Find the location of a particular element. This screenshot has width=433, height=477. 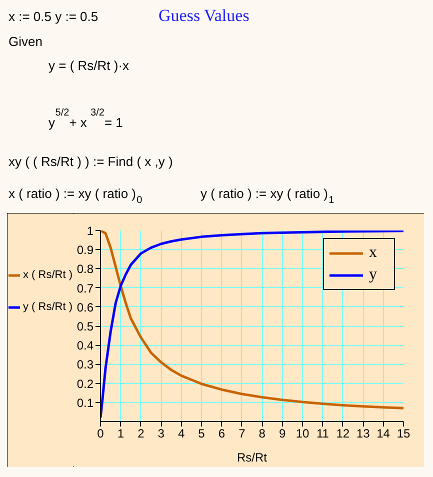

y-tick-label: 0.4 is located at coordinates (85, 345).